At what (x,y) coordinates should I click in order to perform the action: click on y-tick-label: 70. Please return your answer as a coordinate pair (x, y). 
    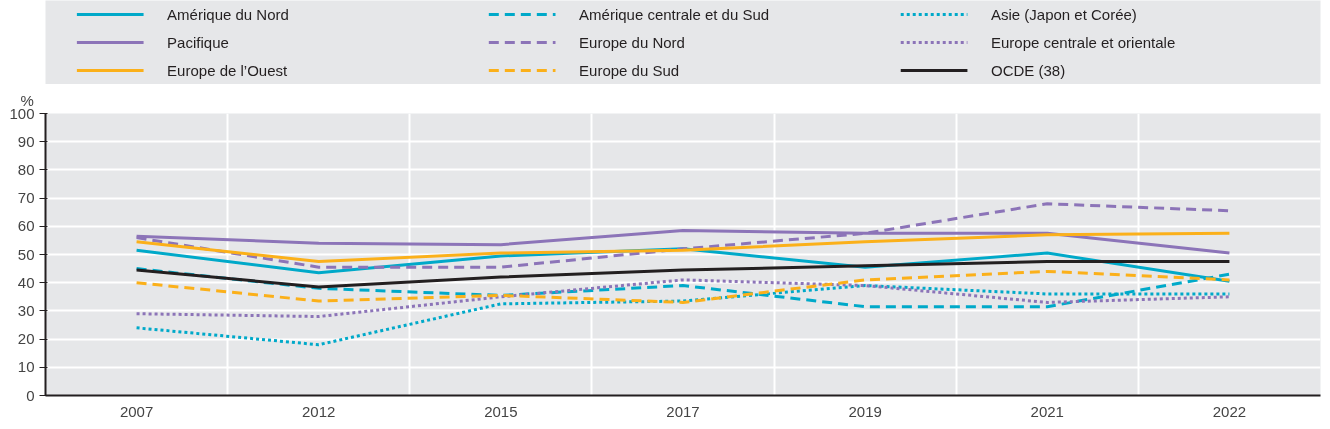
    Looking at the image, I should click on (26, 198).